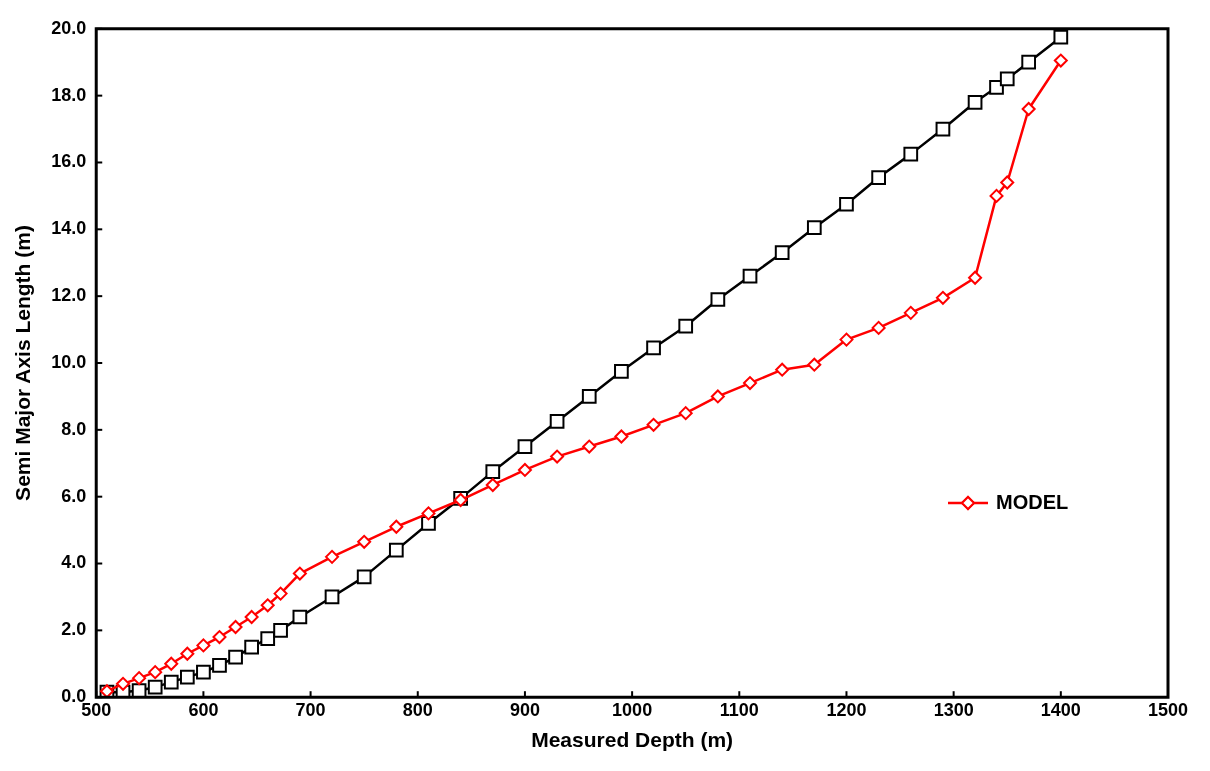 This screenshot has height=771, width=1210. What do you see at coordinates (23, 363) in the screenshot?
I see `y-axis-title: Semi Major Axis Length (m)` at bounding box center [23, 363].